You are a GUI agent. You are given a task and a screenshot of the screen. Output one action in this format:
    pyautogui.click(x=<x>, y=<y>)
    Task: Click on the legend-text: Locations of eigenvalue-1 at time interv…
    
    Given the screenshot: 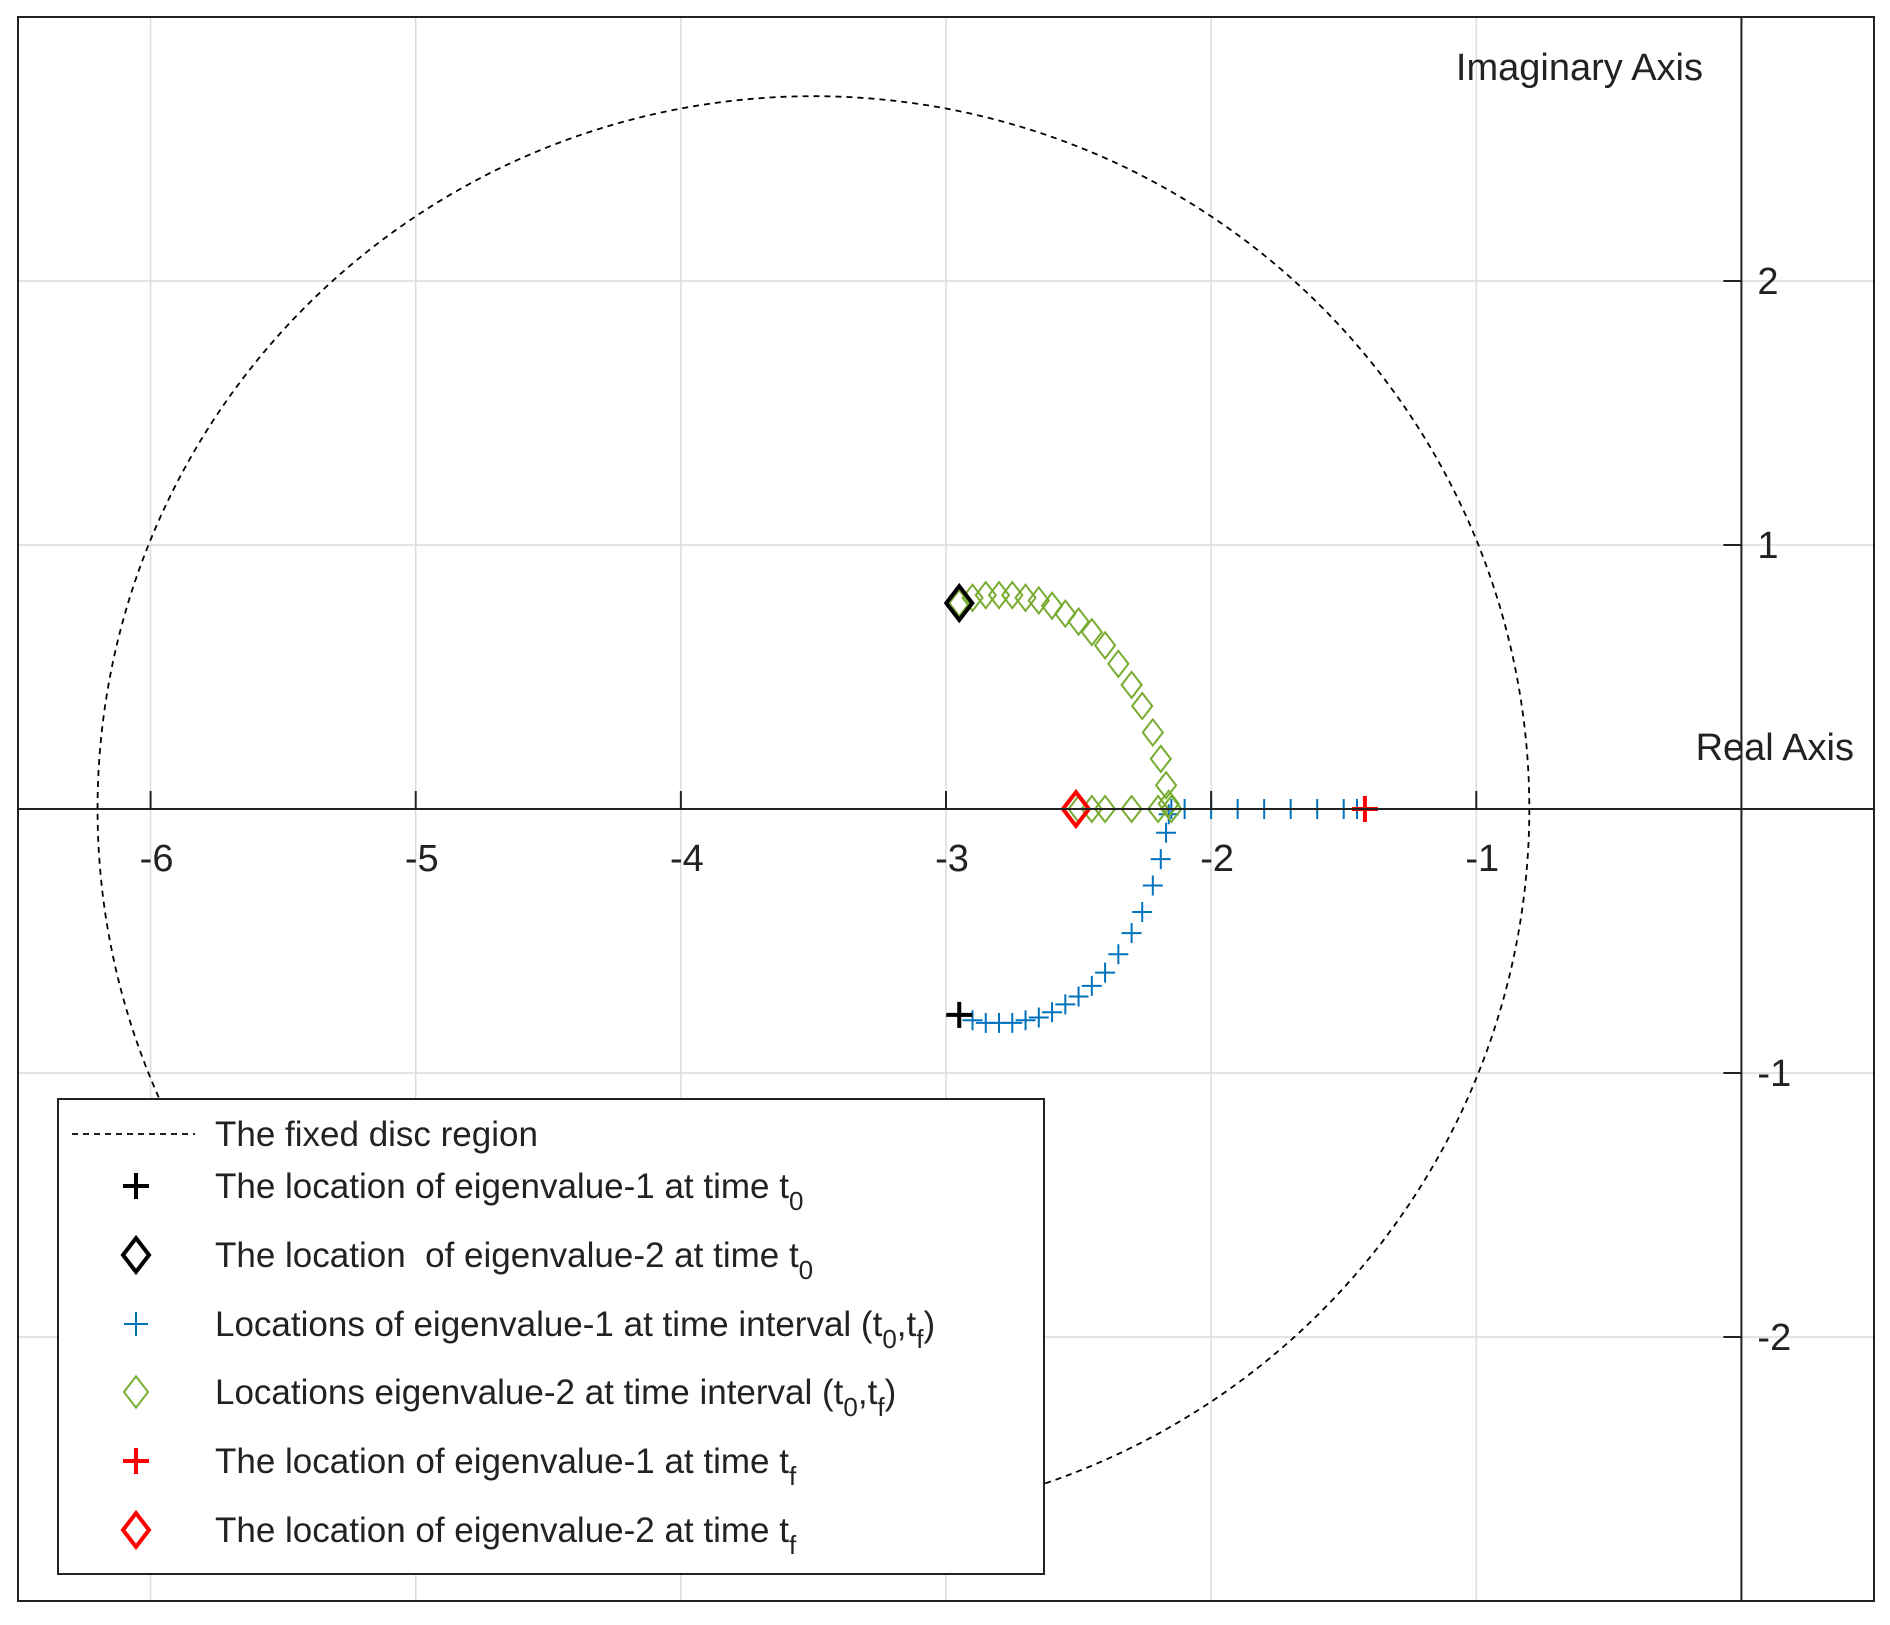 What is the action you would take?
    pyautogui.click(x=549, y=1324)
    